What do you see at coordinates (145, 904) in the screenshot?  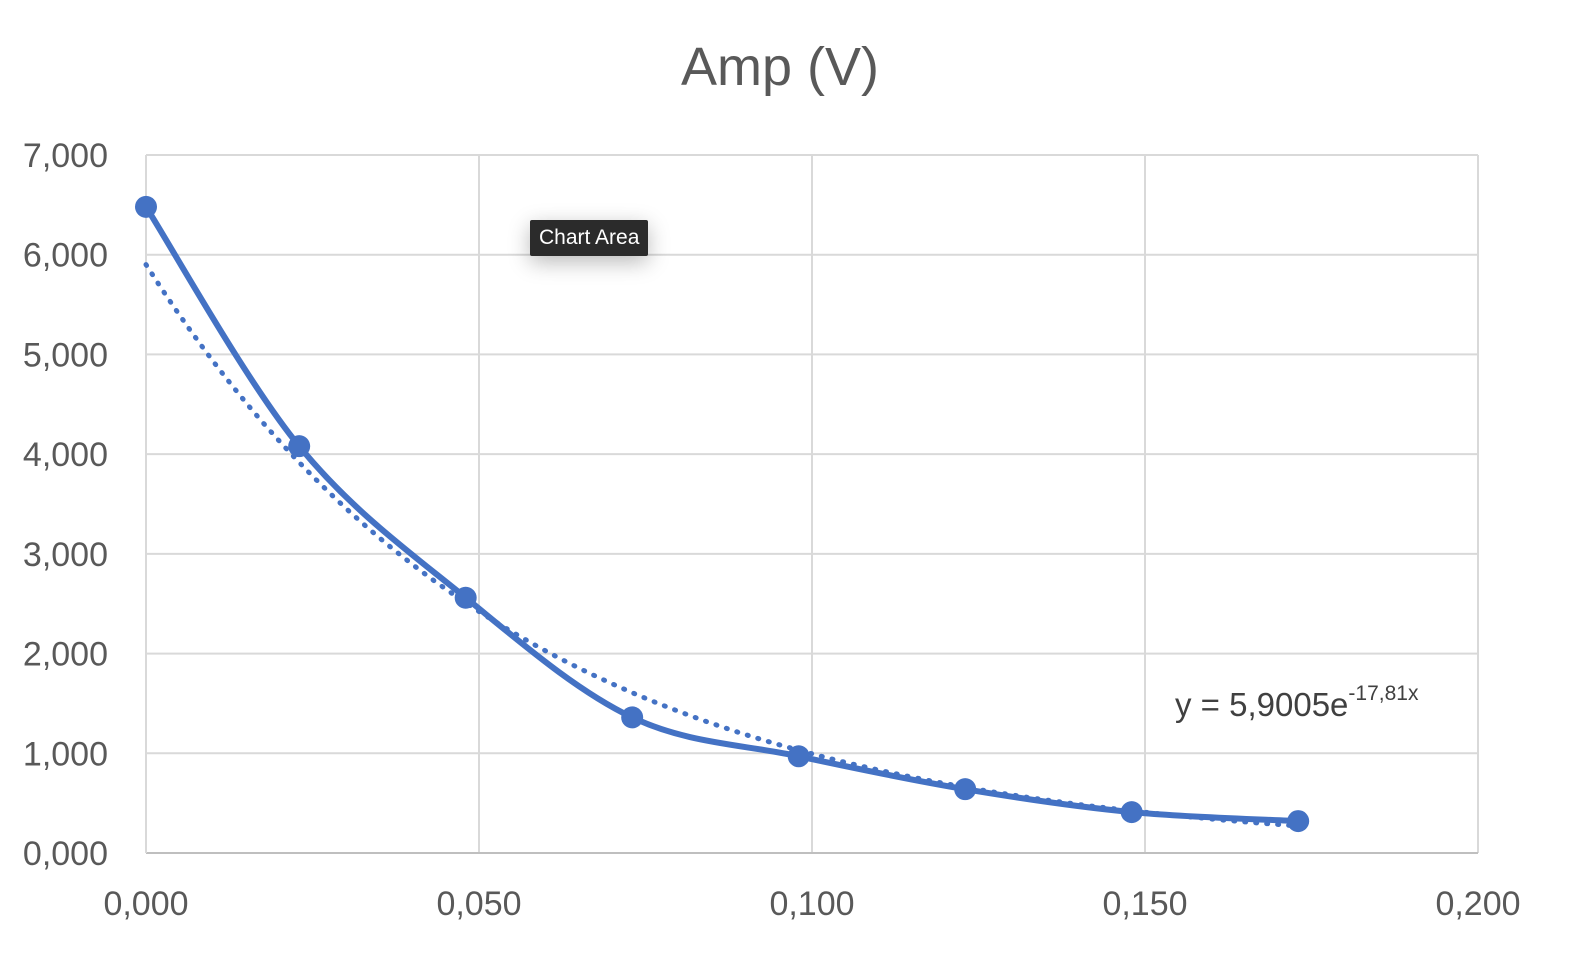 I see `x-tick-label: 0,000` at bounding box center [145, 904].